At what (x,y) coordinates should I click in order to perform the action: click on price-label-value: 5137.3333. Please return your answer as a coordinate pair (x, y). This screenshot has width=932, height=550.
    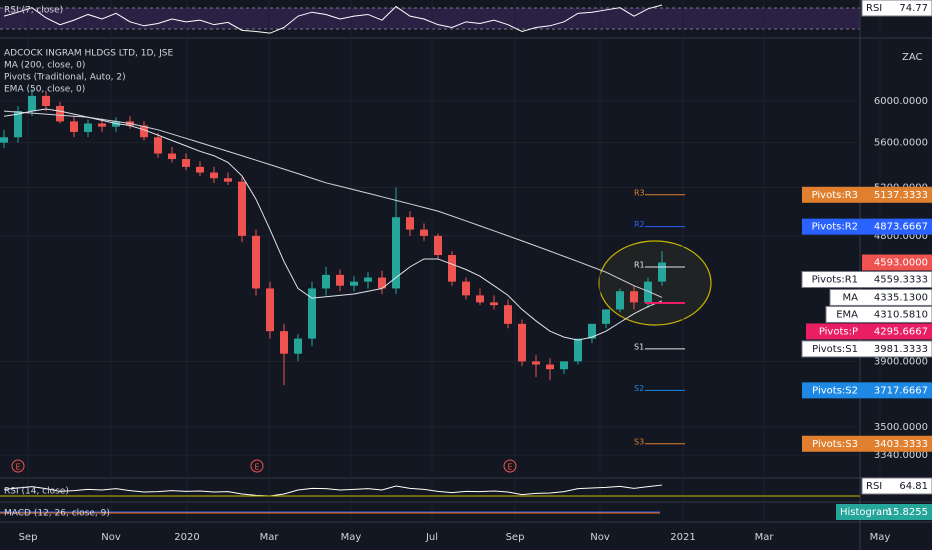
    Looking at the image, I should click on (901, 195).